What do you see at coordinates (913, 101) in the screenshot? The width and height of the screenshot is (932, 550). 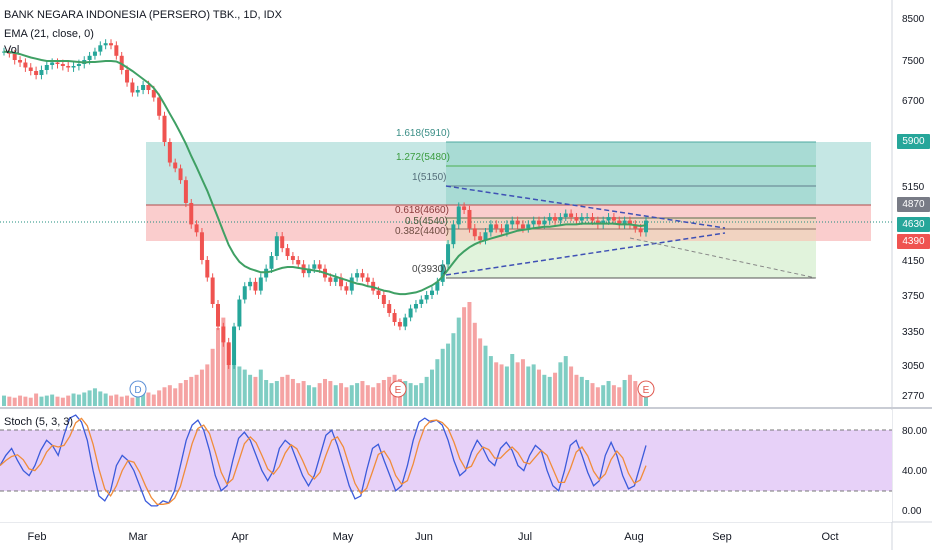 I see `price-tick-label: 6700` at bounding box center [913, 101].